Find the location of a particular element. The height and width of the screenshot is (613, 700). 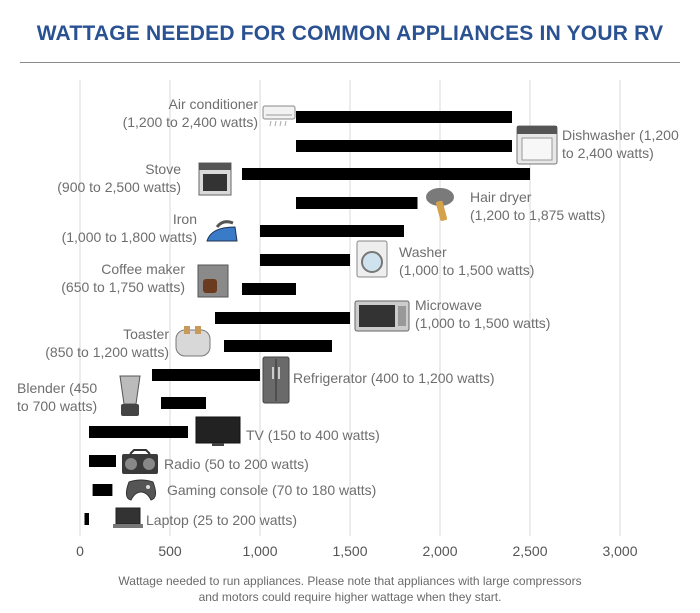

stove-icon is located at coordinates (215, 179).